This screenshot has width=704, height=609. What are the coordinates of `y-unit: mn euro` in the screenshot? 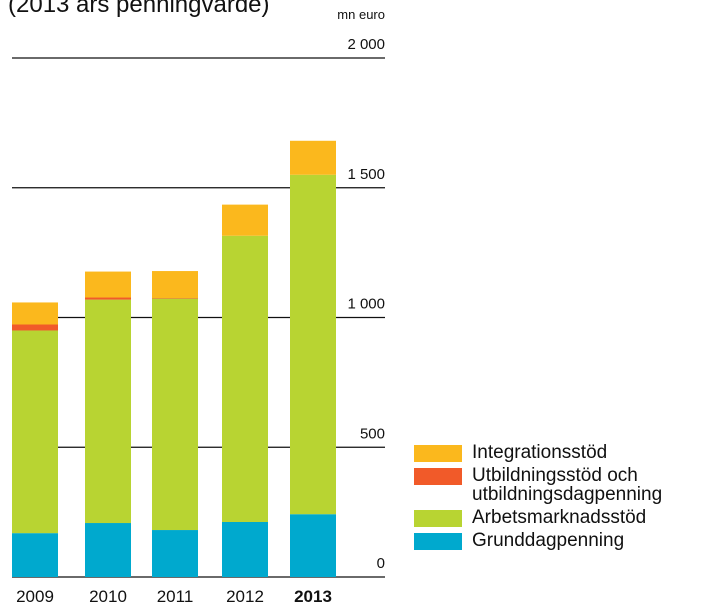 It's located at (361, 14).